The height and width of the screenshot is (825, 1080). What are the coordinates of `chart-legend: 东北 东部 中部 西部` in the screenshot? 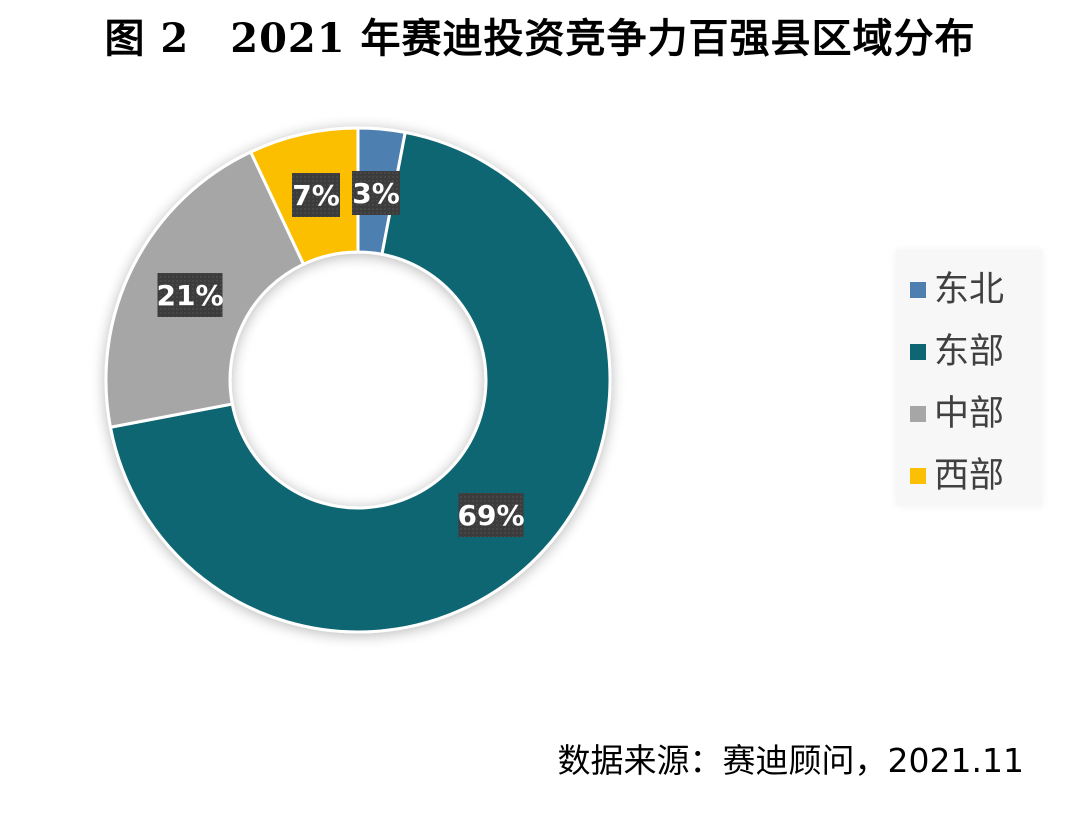 It's located at (969, 378).